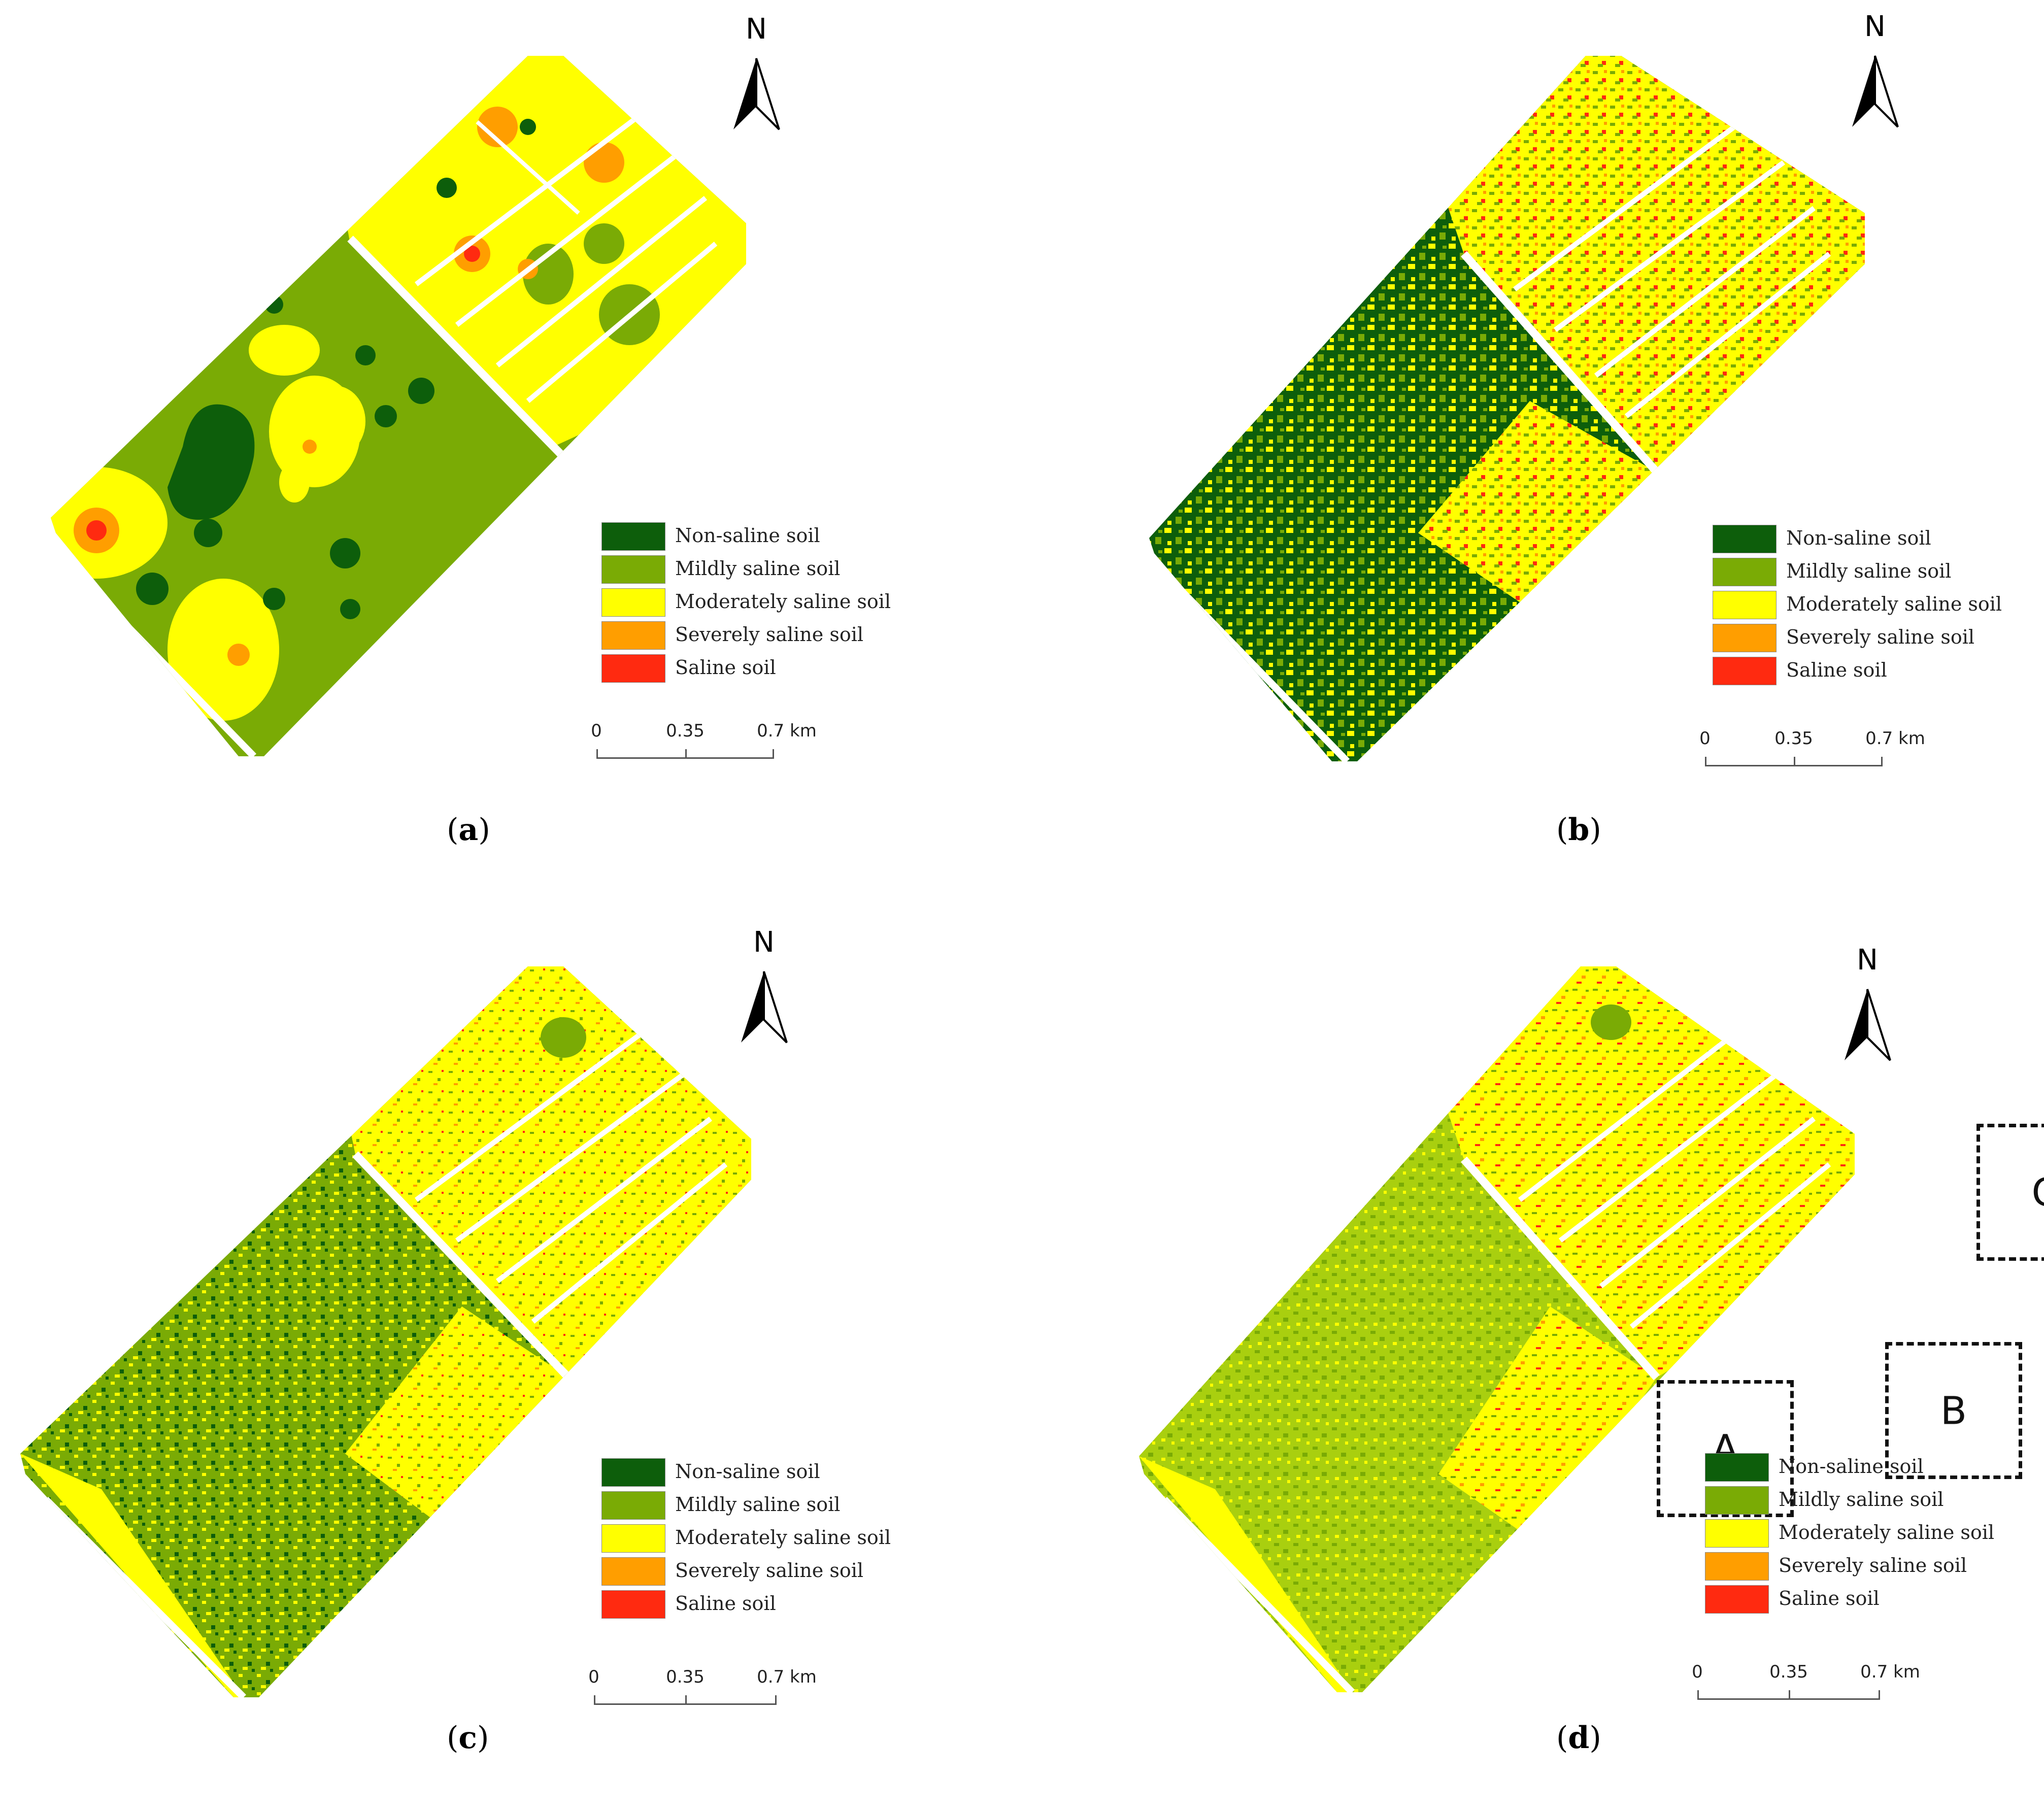 The height and width of the screenshot is (1811, 2044). I want to click on zone-east-moderate-b, so click(1537, 505).